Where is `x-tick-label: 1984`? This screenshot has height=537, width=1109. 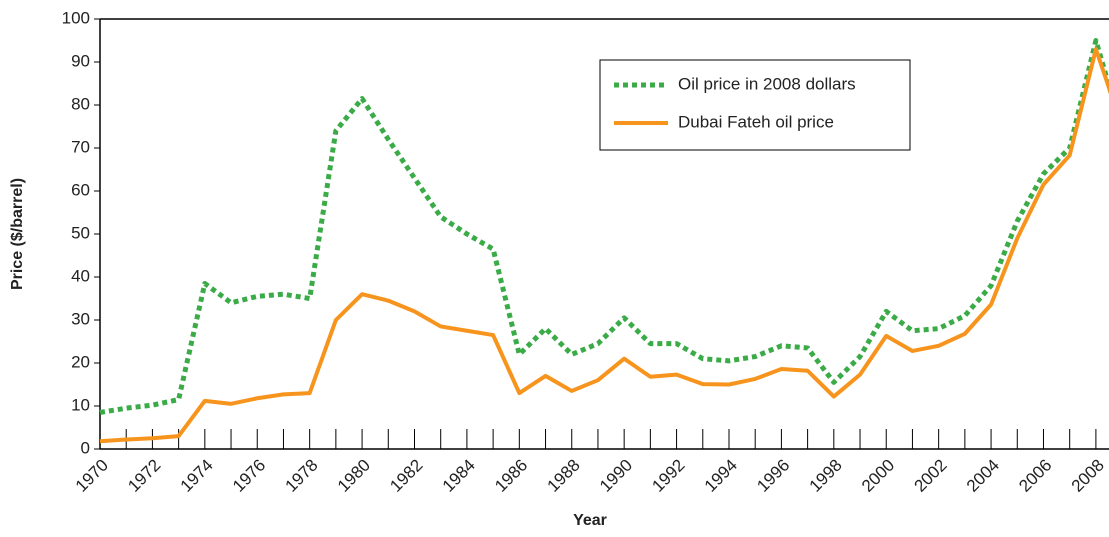
x-tick-label: 1984 is located at coordinates (459, 476).